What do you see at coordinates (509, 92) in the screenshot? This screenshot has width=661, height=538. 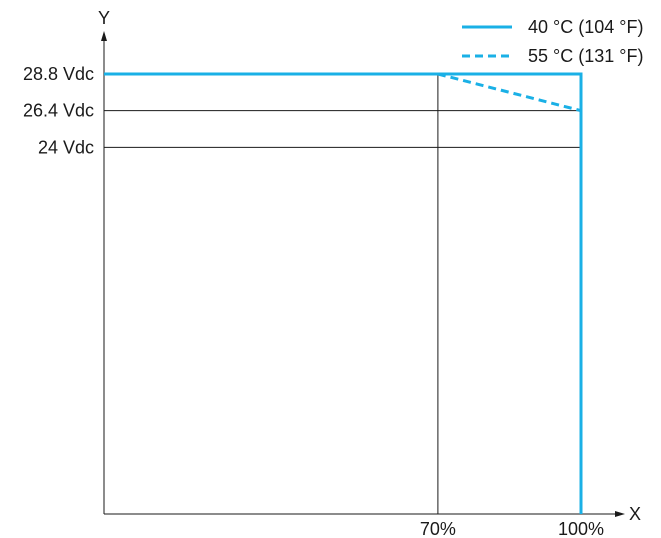 I see `series-line-55c` at bounding box center [509, 92].